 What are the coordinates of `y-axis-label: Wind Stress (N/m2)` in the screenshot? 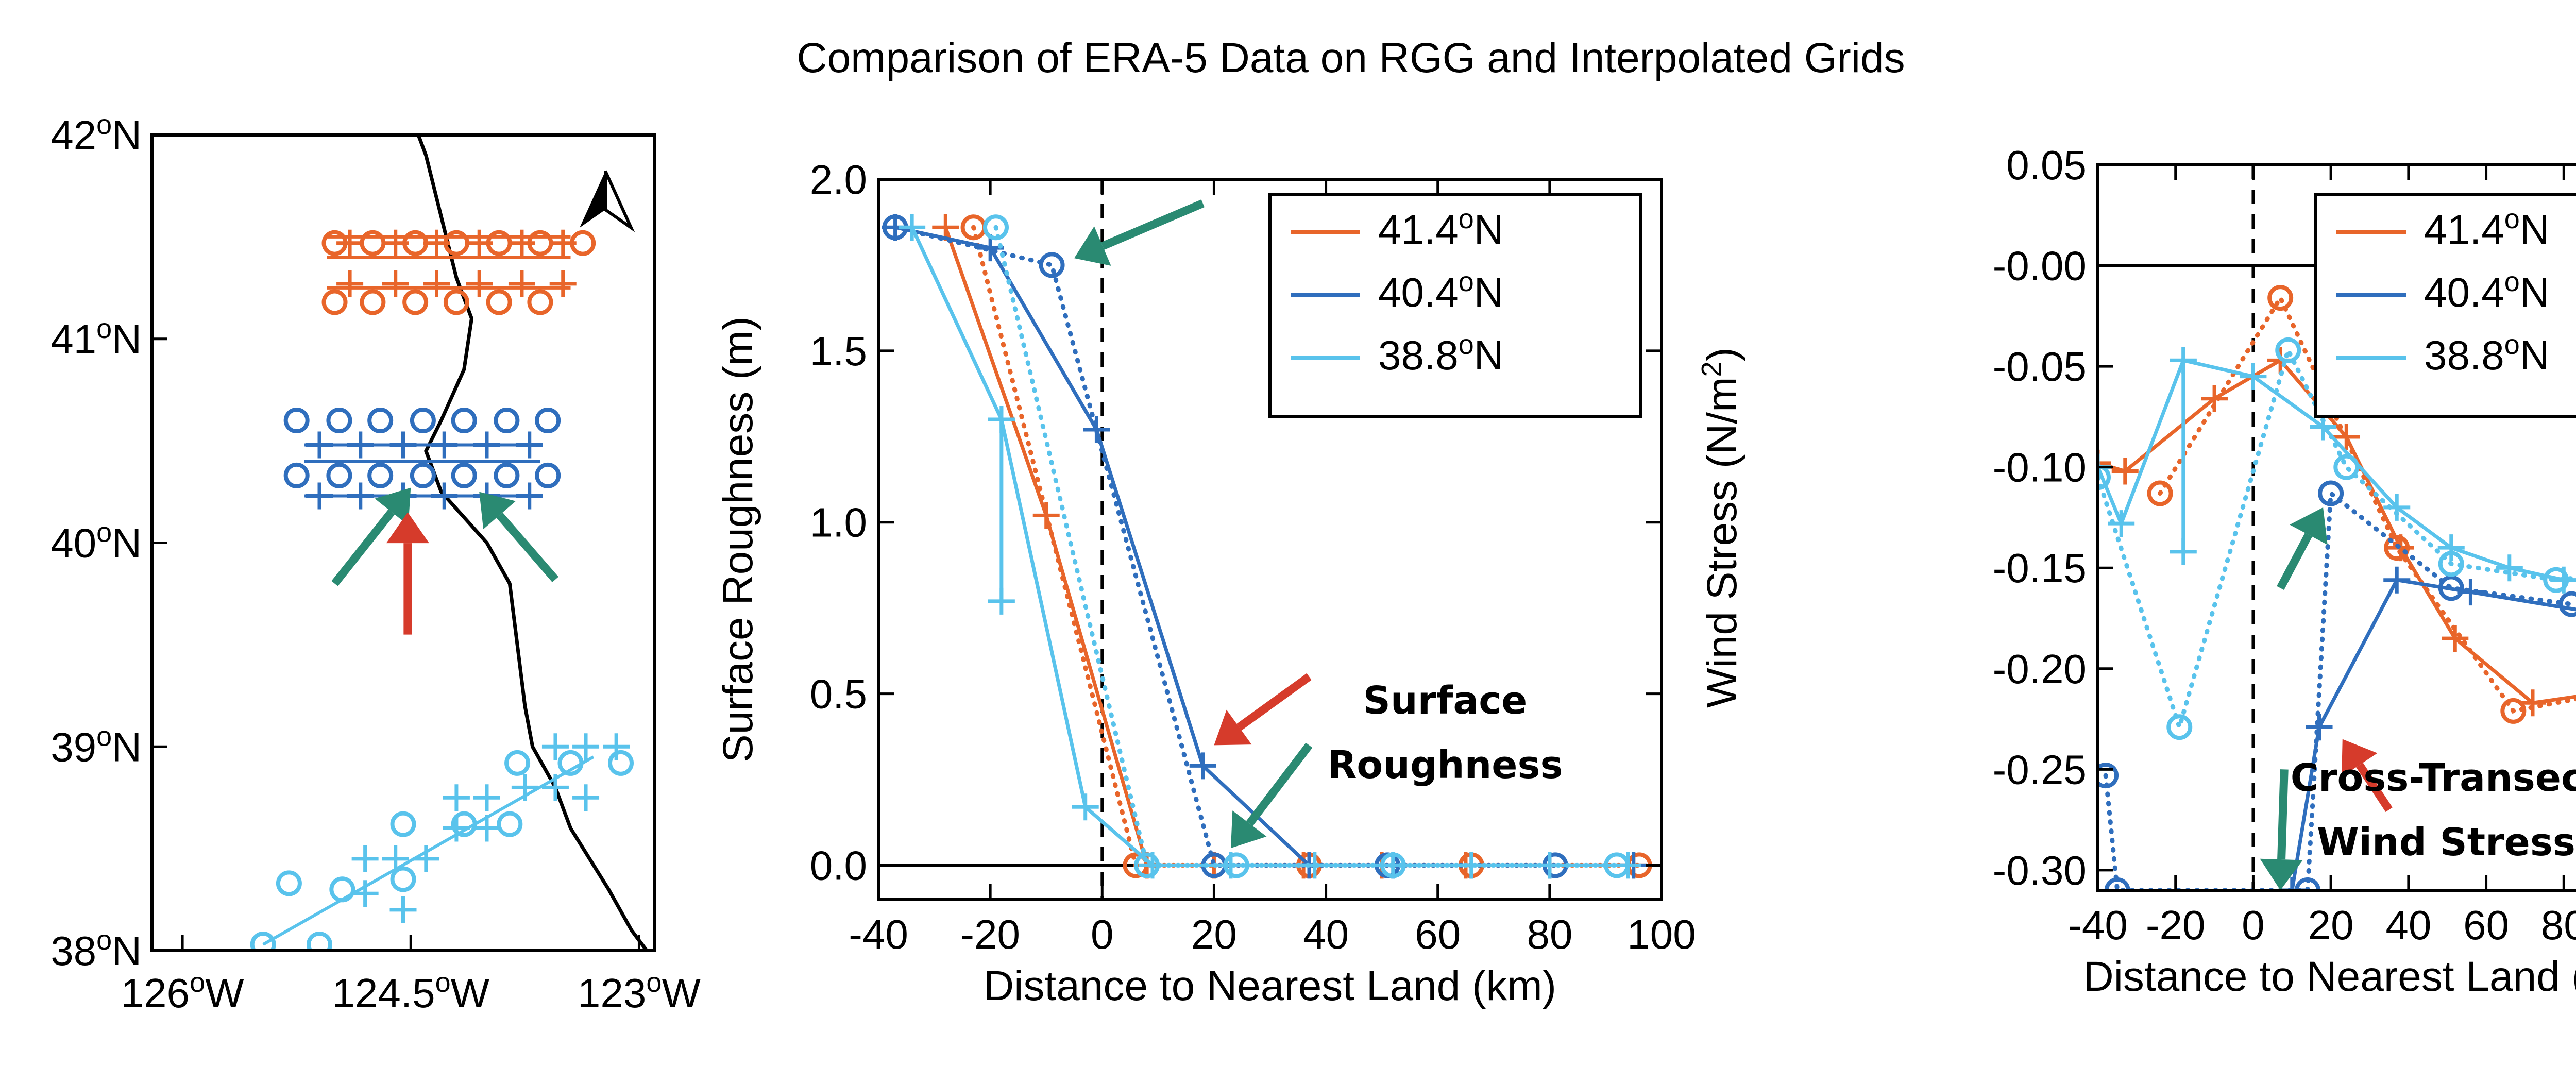 It's located at (1720, 527).